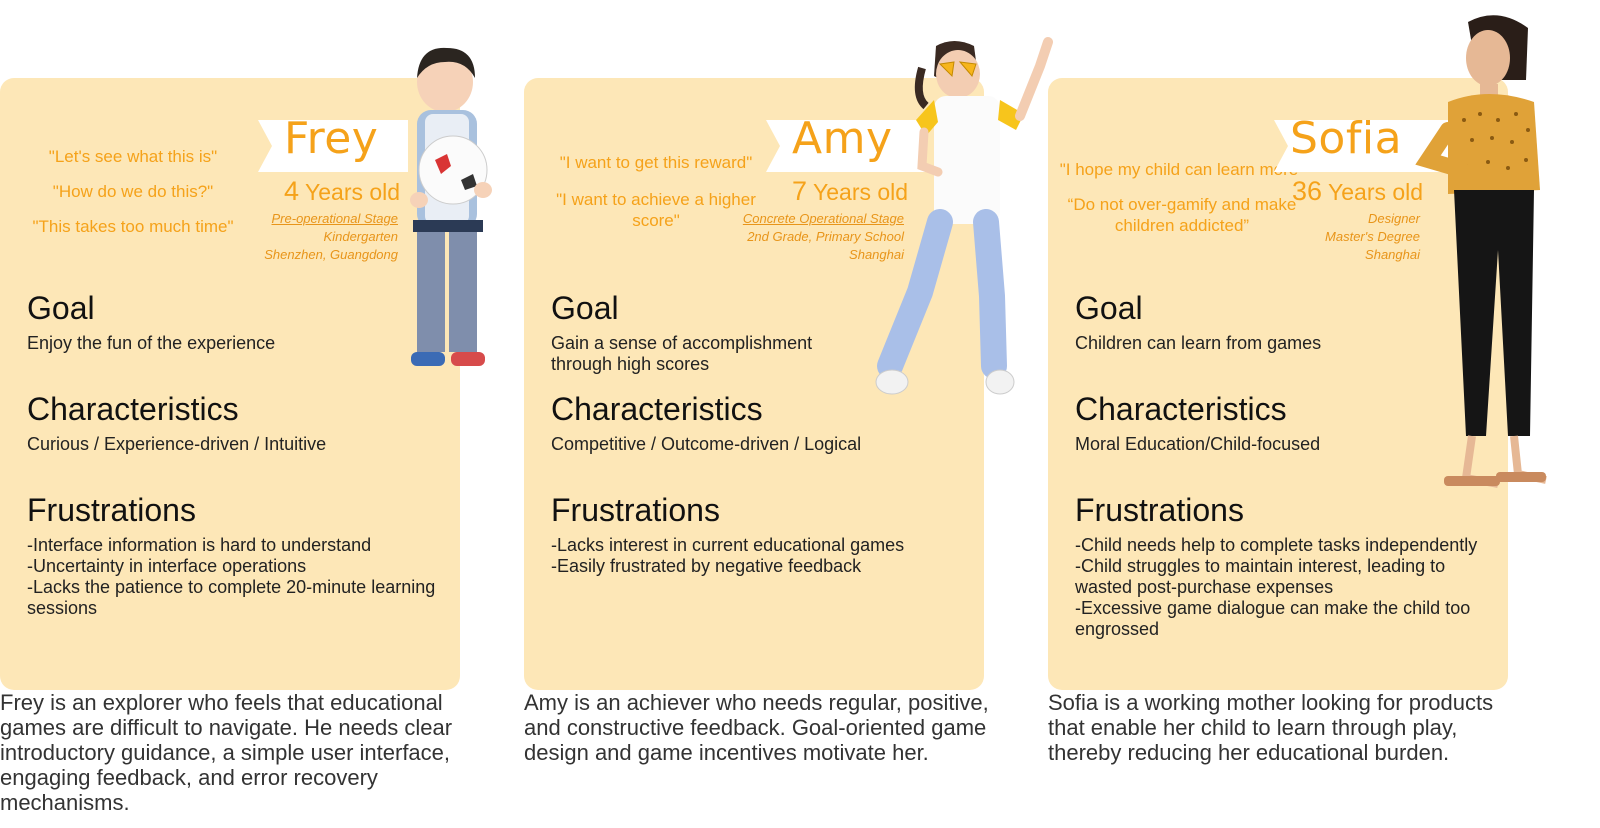  What do you see at coordinates (133, 156) in the screenshot?
I see `quote: "Let's see what this is"` at bounding box center [133, 156].